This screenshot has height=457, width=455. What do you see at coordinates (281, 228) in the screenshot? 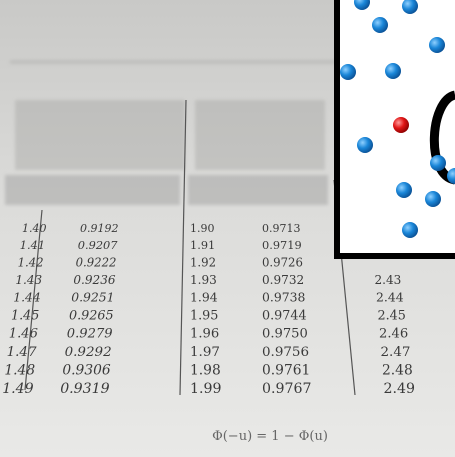
I see `phi-value: 0.9713` at bounding box center [281, 228].